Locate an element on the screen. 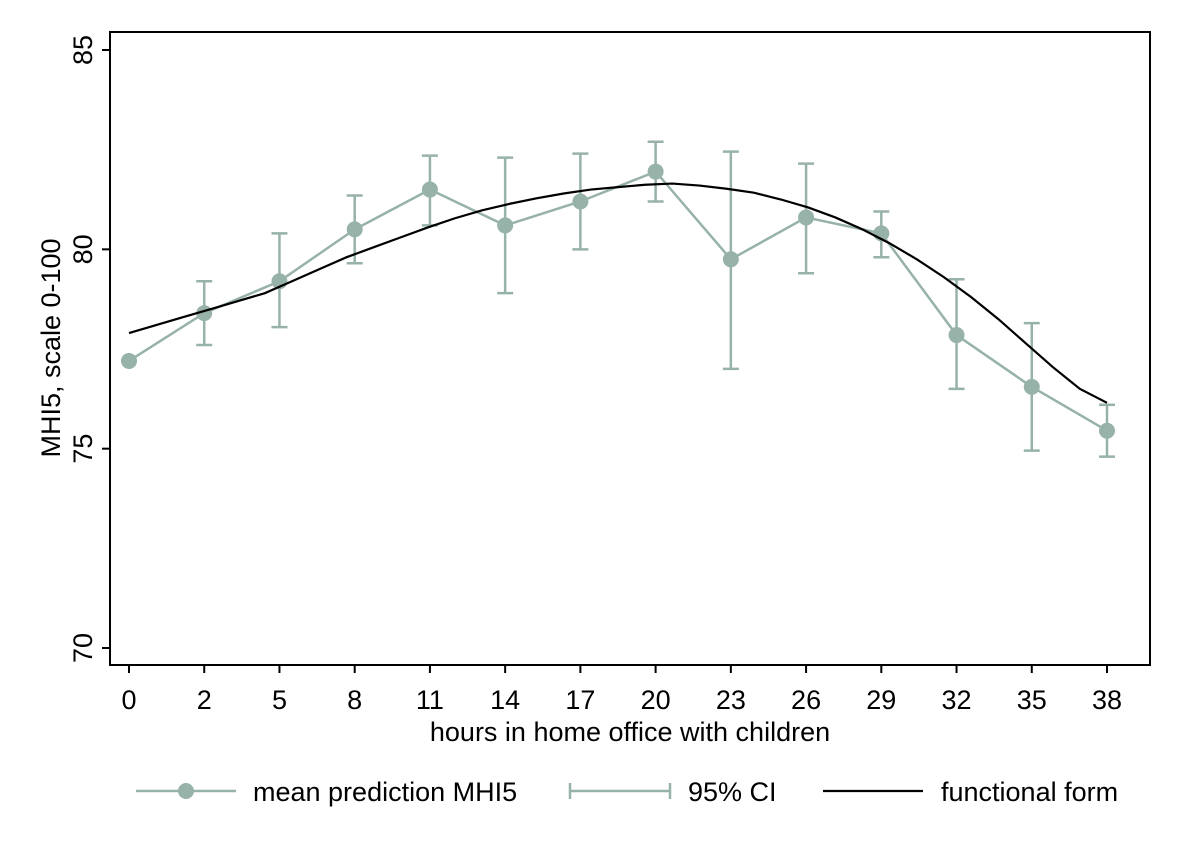 The height and width of the screenshot is (859, 1182). y-tick-label-75: 75 is located at coordinates (83, 449).